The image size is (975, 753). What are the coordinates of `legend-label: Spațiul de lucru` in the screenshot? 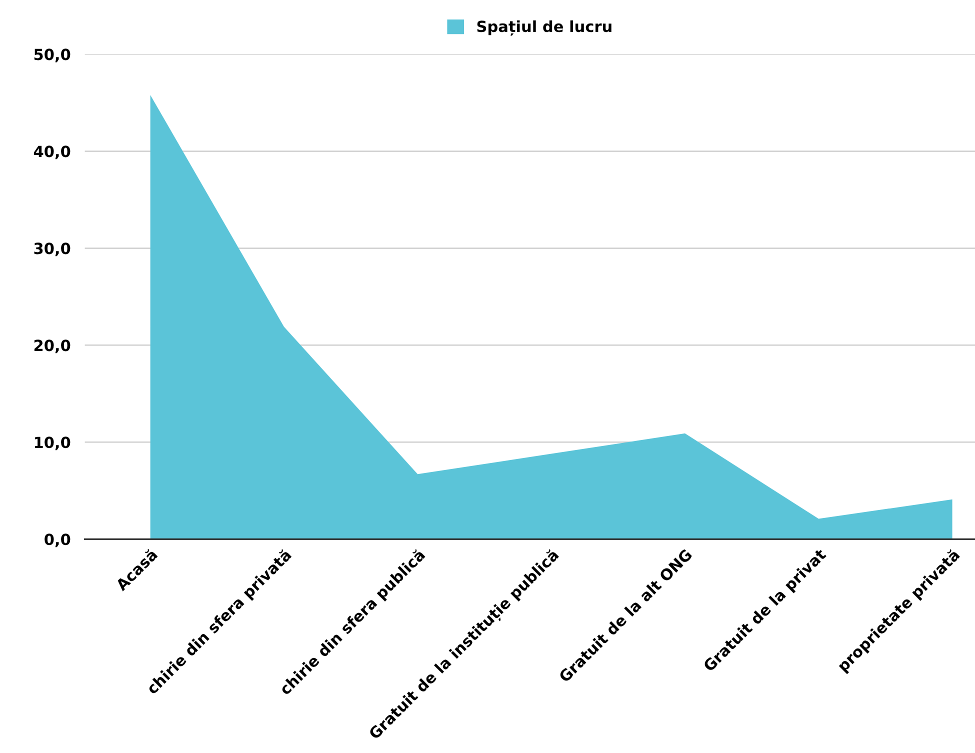 It's located at (544, 28).